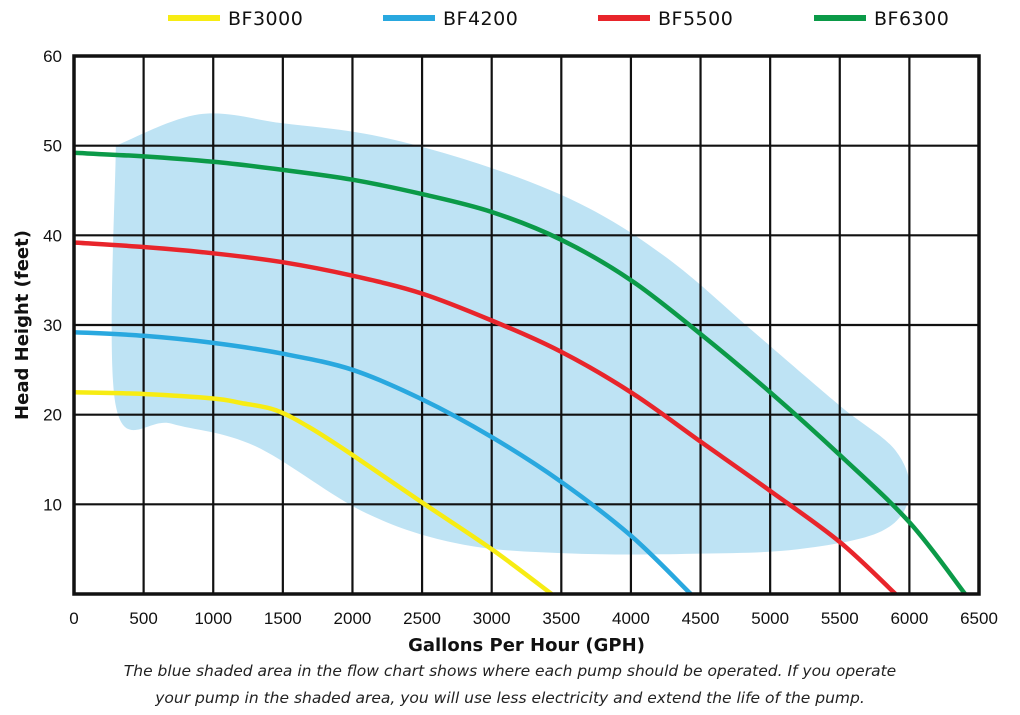 Image resolution: width=1020 pixels, height=715 pixels. I want to click on legend-item-bf4200: BF4200, so click(450, 19).